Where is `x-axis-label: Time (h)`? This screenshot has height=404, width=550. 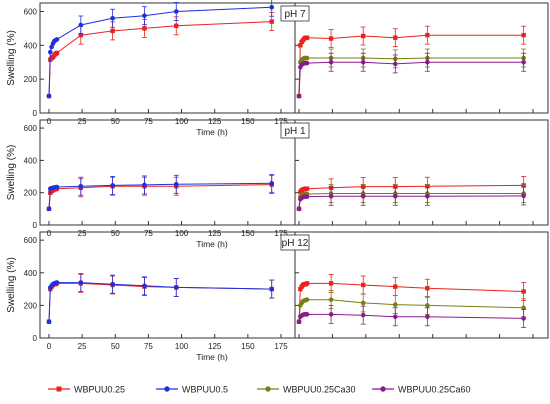 x-axis-label: Time (h) is located at coordinates (211, 357).